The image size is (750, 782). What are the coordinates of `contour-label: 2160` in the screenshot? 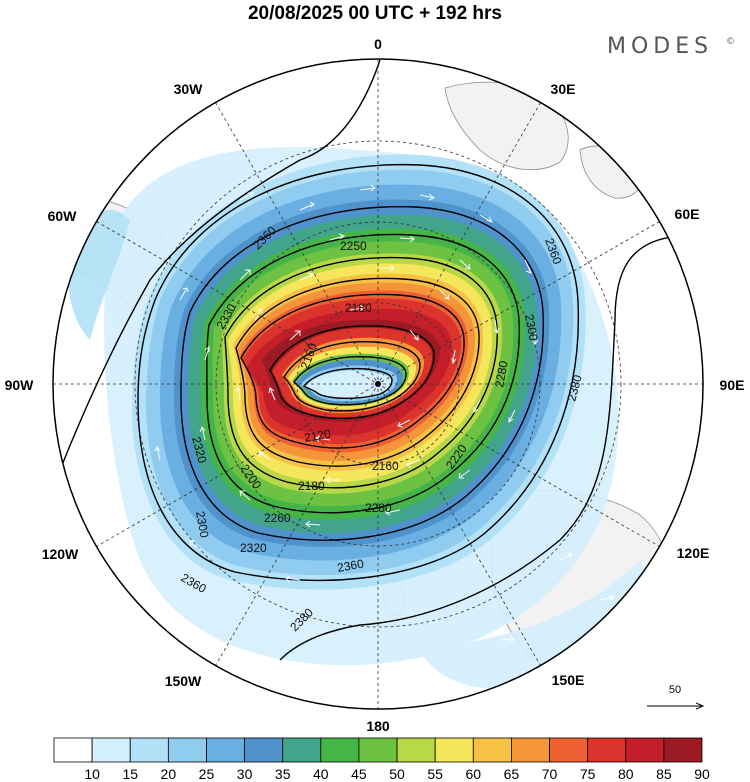 It's located at (385, 466).